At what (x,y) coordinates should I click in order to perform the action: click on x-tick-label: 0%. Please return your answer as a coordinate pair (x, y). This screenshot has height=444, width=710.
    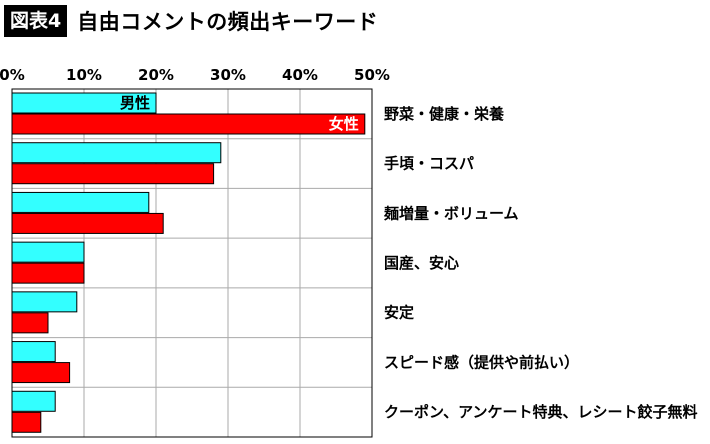
    Looking at the image, I should click on (12, 75).